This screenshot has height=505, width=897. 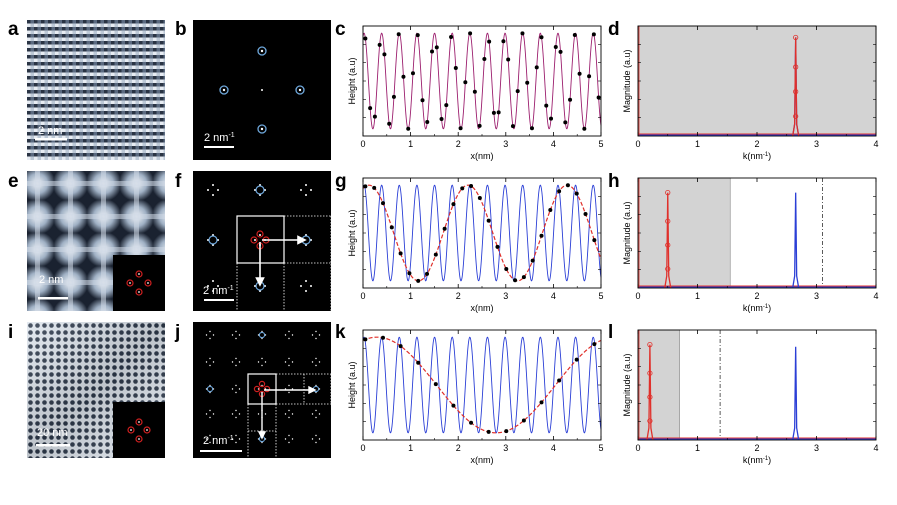 I want to click on fft-image-b: 2 nm-1, so click(x=262, y=90).